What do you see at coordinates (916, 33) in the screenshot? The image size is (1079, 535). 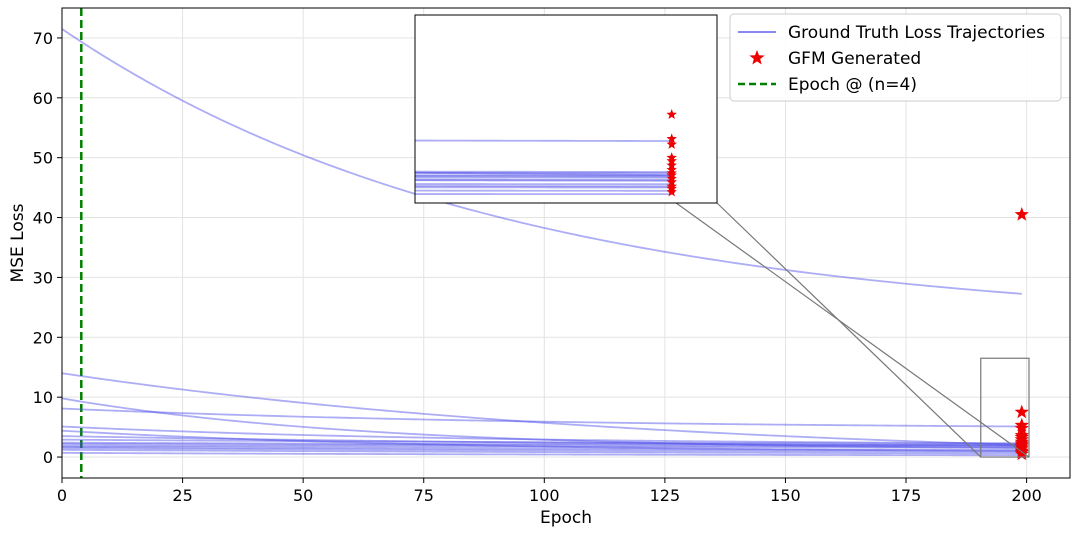 I see `legend-label-ground-truth: Ground Truth Loss Trajectories` at bounding box center [916, 33].